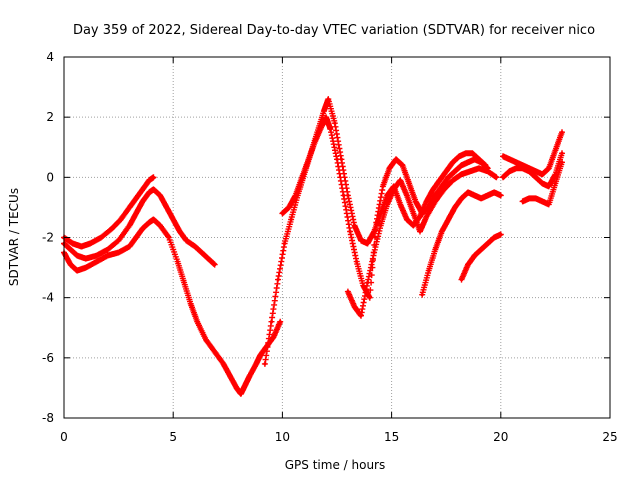 The image size is (640, 480). What do you see at coordinates (50, 177) in the screenshot?
I see `y-tick-label: 0` at bounding box center [50, 177].